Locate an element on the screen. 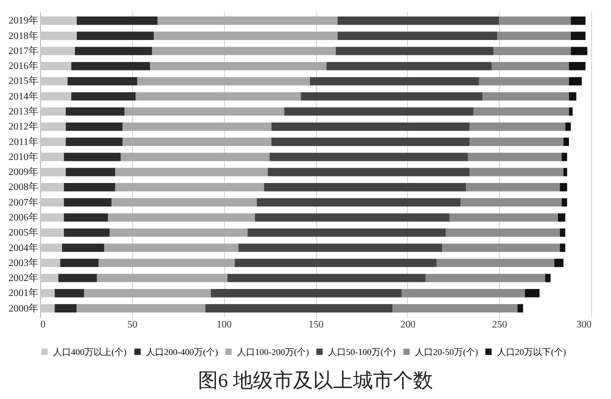 The width and height of the screenshot is (611, 399). y-tick-label: 2007年 is located at coordinates (23, 202).